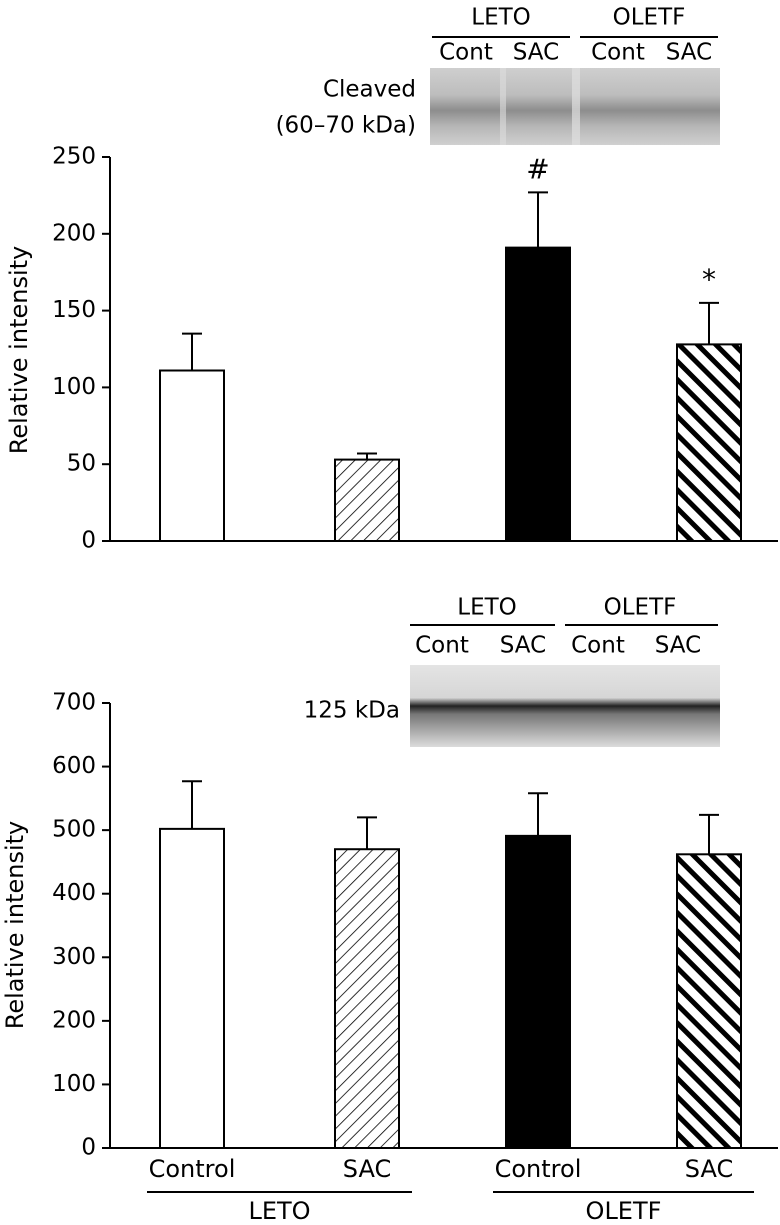 This screenshot has height=1225, width=780. Describe the element at coordinates (74, 310) in the screenshot. I see `y-tick-label: 150` at that location.